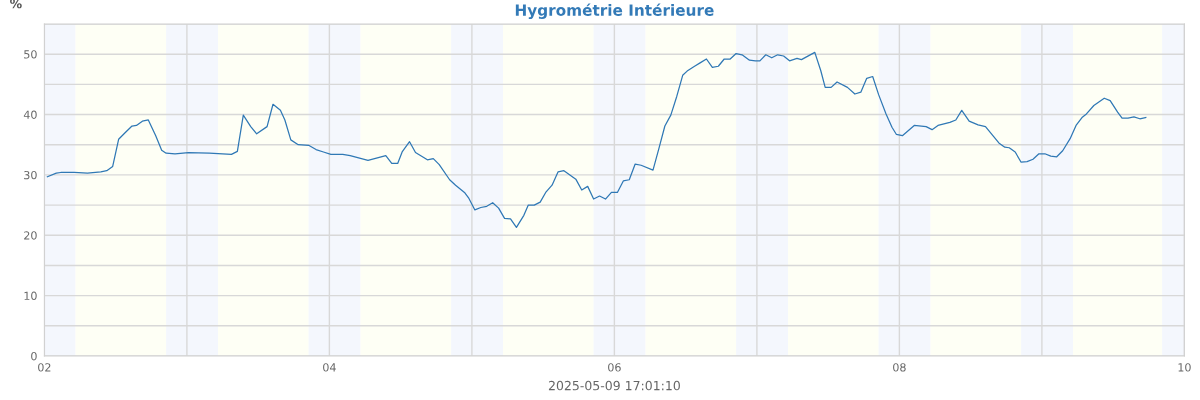 The width and height of the screenshot is (1200, 400). Describe the element at coordinates (30, 296) in the screenshot. I see `y-tick-label: 10` at that location.